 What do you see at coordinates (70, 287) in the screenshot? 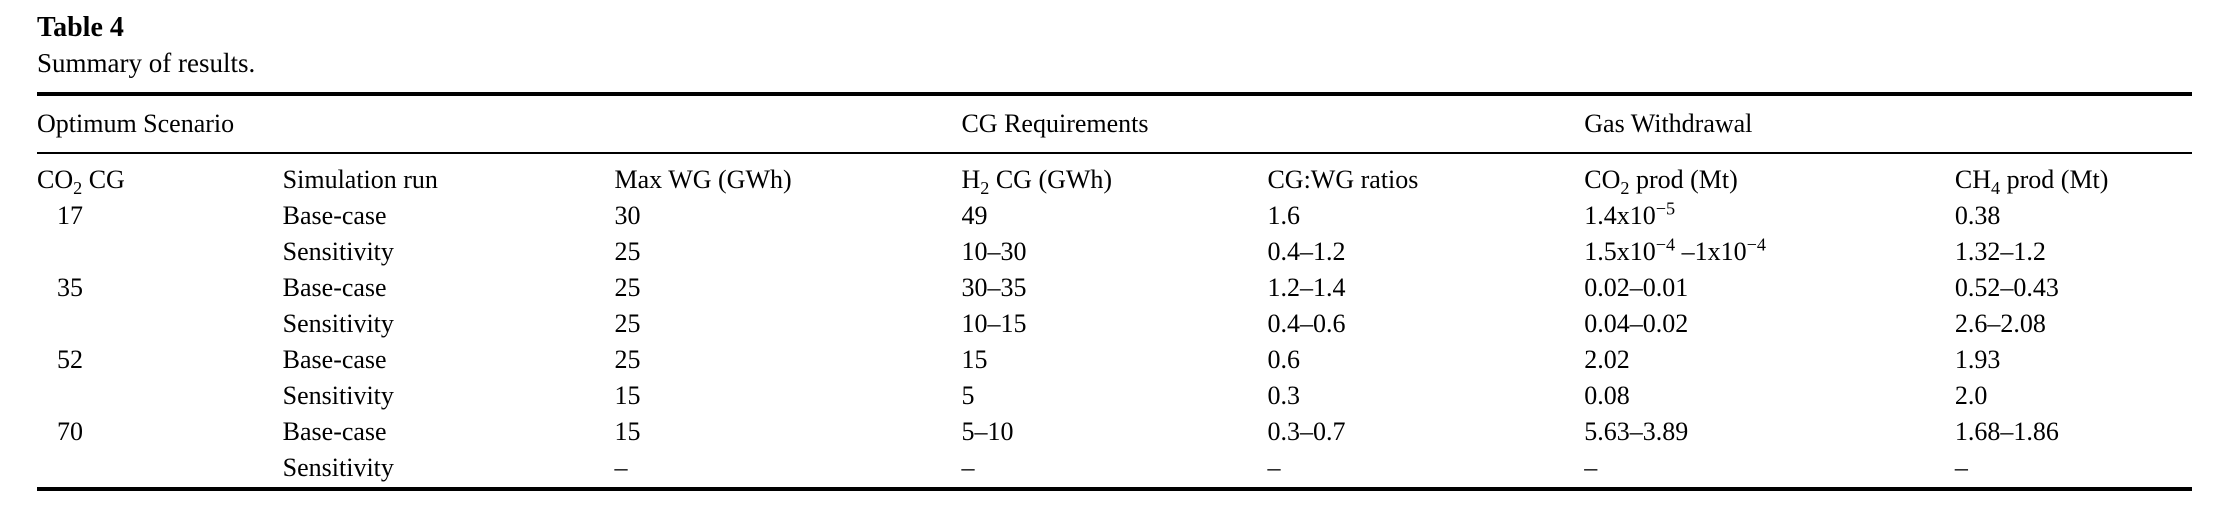
I see `table-cell: 35` at bounding box center [70, 287].